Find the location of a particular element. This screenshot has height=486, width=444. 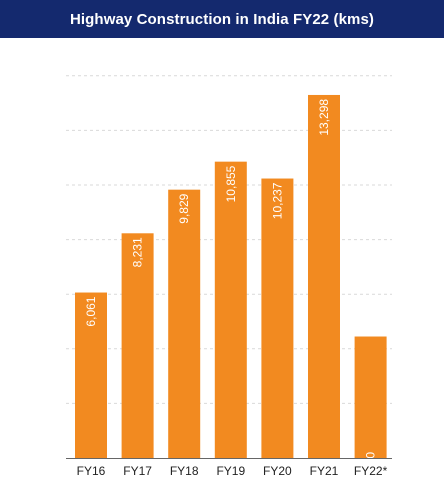

x-tick-label: FY18 is located at coordinates (184, 471).